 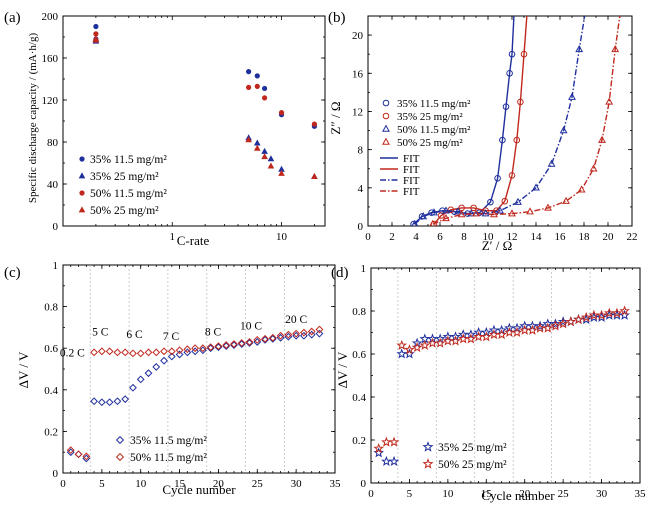 I want to click on rate-label: 20 C, so click(x=296, y=320).